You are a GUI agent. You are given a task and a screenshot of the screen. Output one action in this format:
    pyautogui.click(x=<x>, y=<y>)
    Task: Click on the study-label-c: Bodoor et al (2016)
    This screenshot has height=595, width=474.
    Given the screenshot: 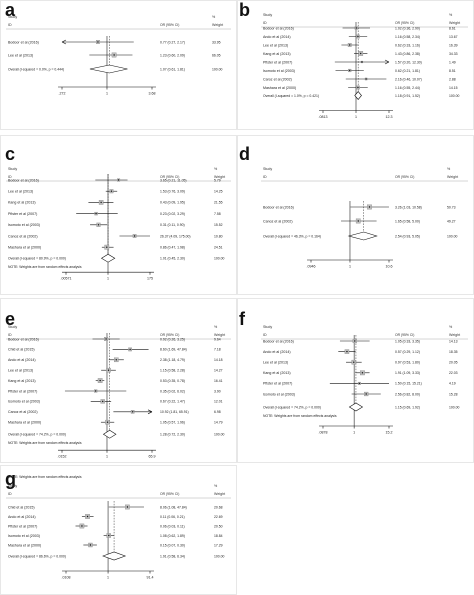 What is the action you would take?
    pyautogui.click(x=23, y=180)
    